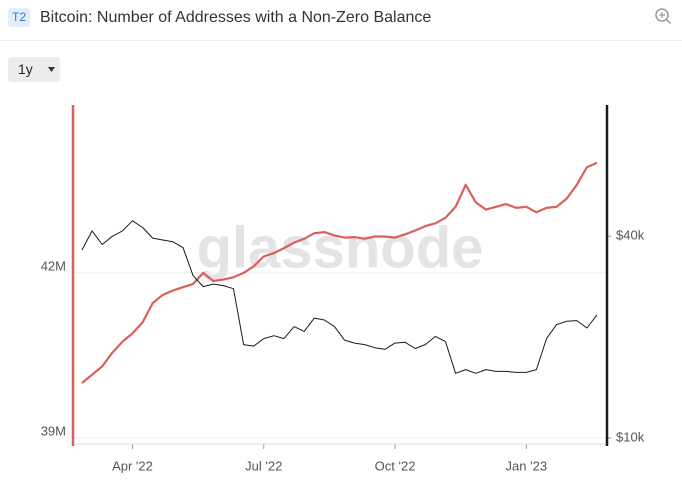 Image resolution: width=682 pixels, height=482 pixels. What do you see at coordinates (663, 16) in the screenshot?
I see `zoom-icon` at bounding box center [663, 16].